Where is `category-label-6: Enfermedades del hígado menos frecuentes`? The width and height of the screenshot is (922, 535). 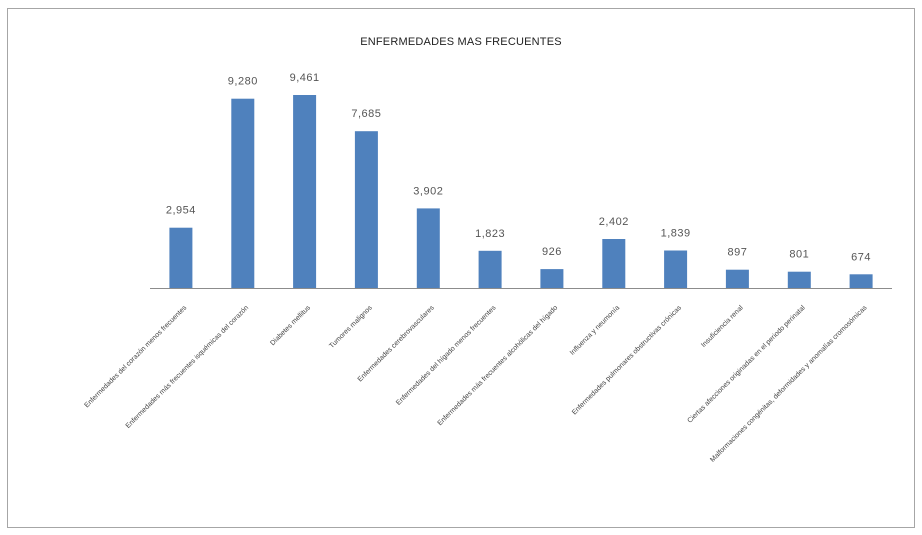 category-label-6: Enfermedades del hígado menos frecuentes is located at coordinates (446, 355).